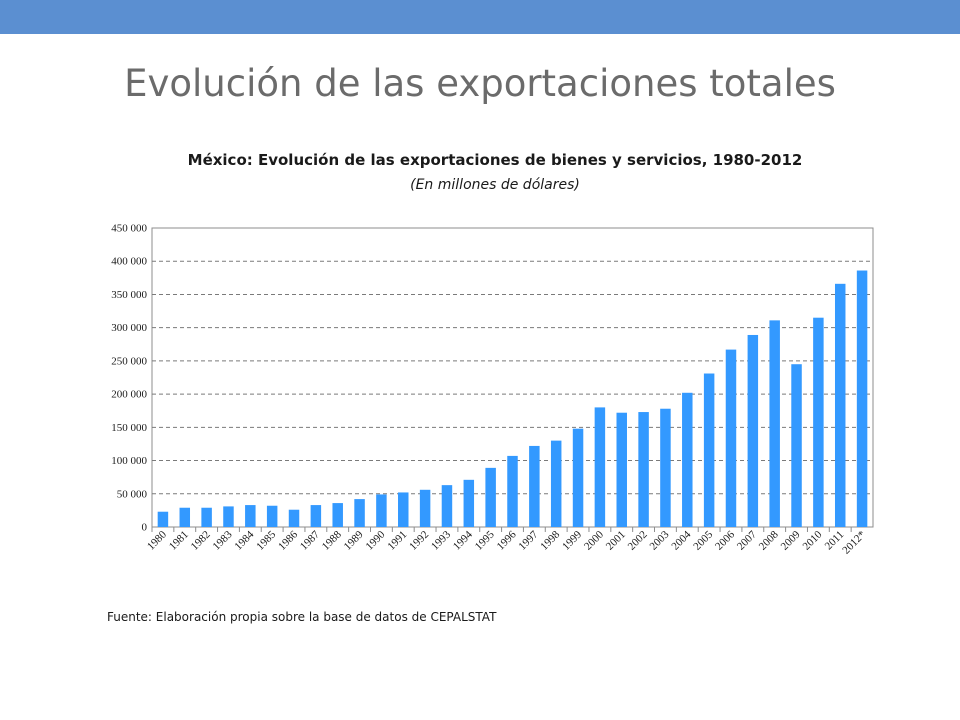 The width and height of the screenshot is (960, 720). I want to click on x-tick-label: 1983, so click(223, 540).